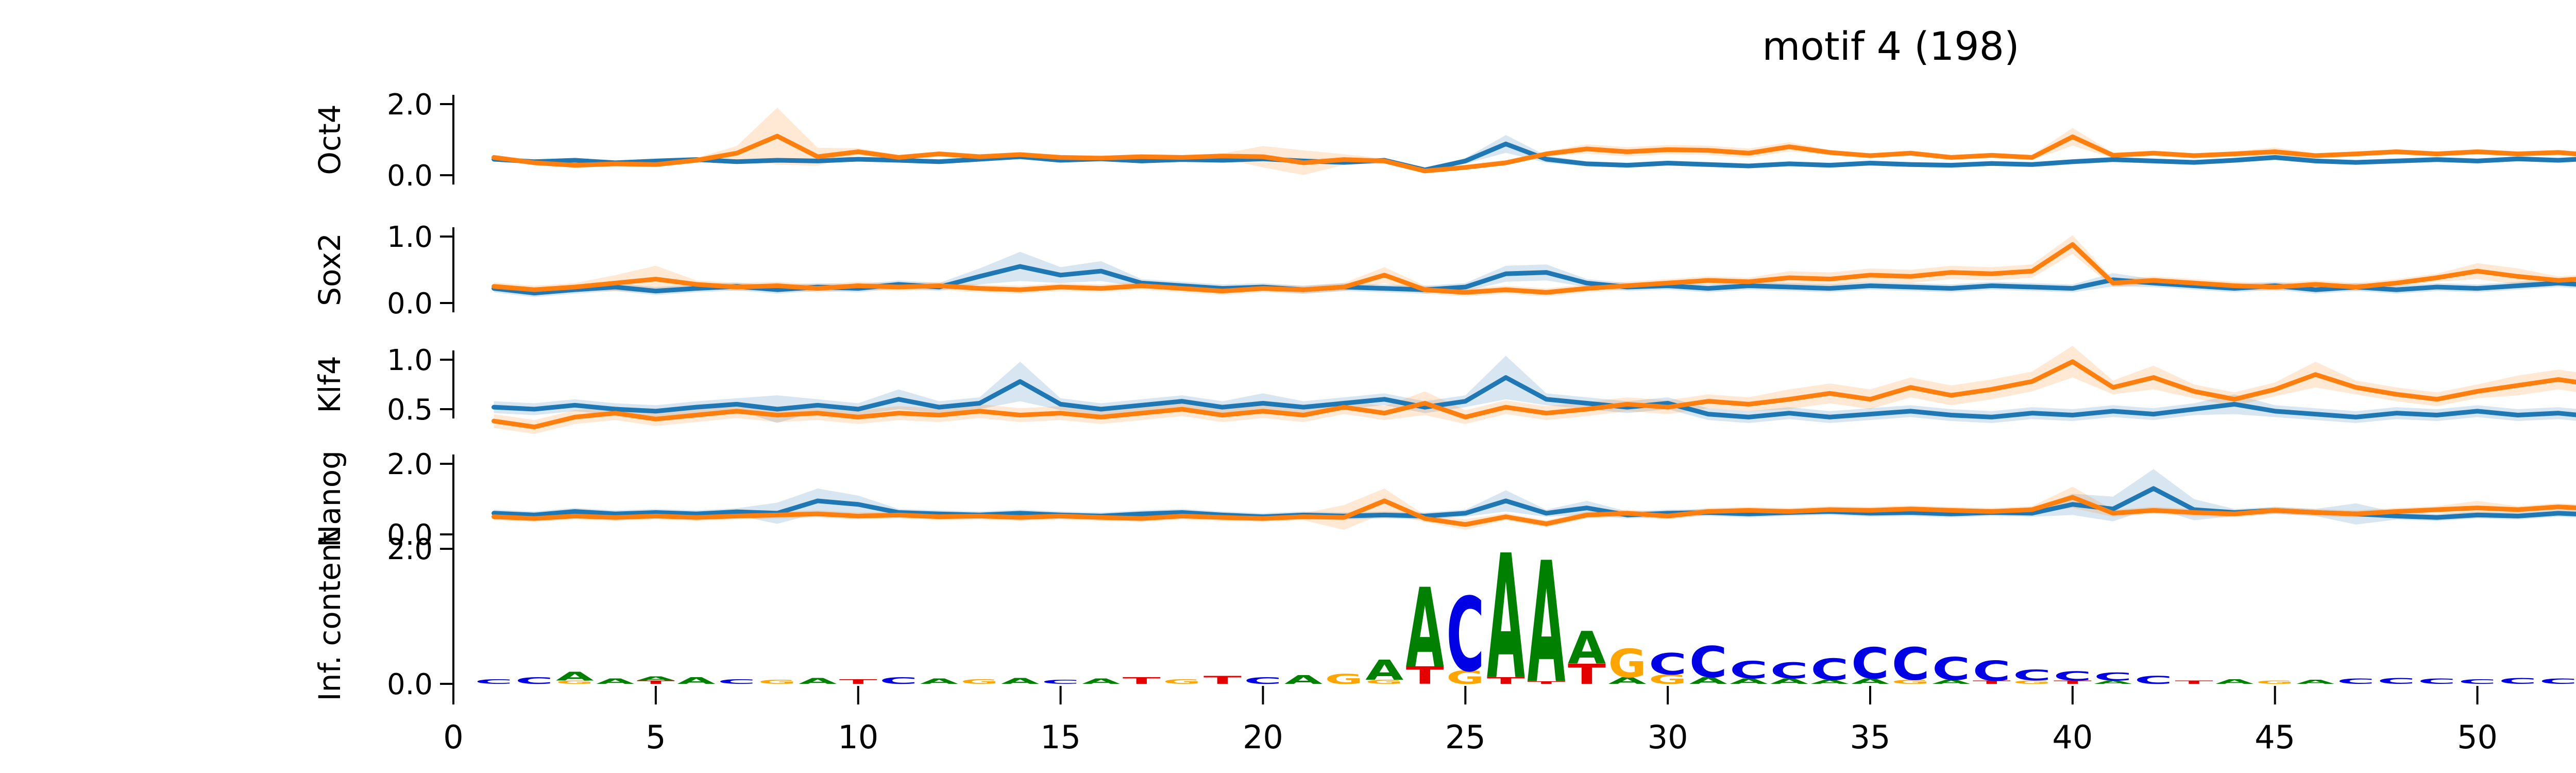 The width and height of the screenshot is (2576, 773). What do you see at coordinates (453, 737) in the screenshot?
I see `x-tick-label: 0` at bounding box center [453, 737].